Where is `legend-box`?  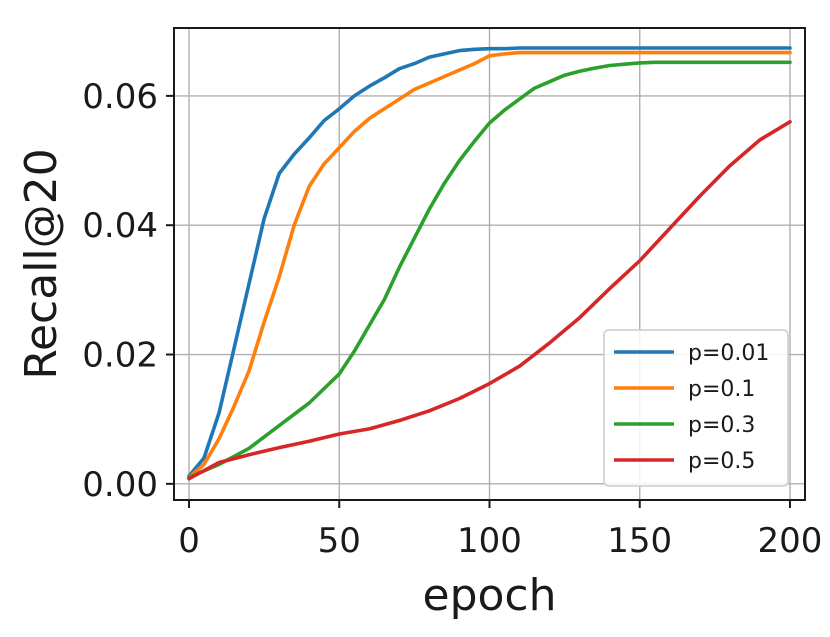 legend-box is located at coordinates (696, 408).